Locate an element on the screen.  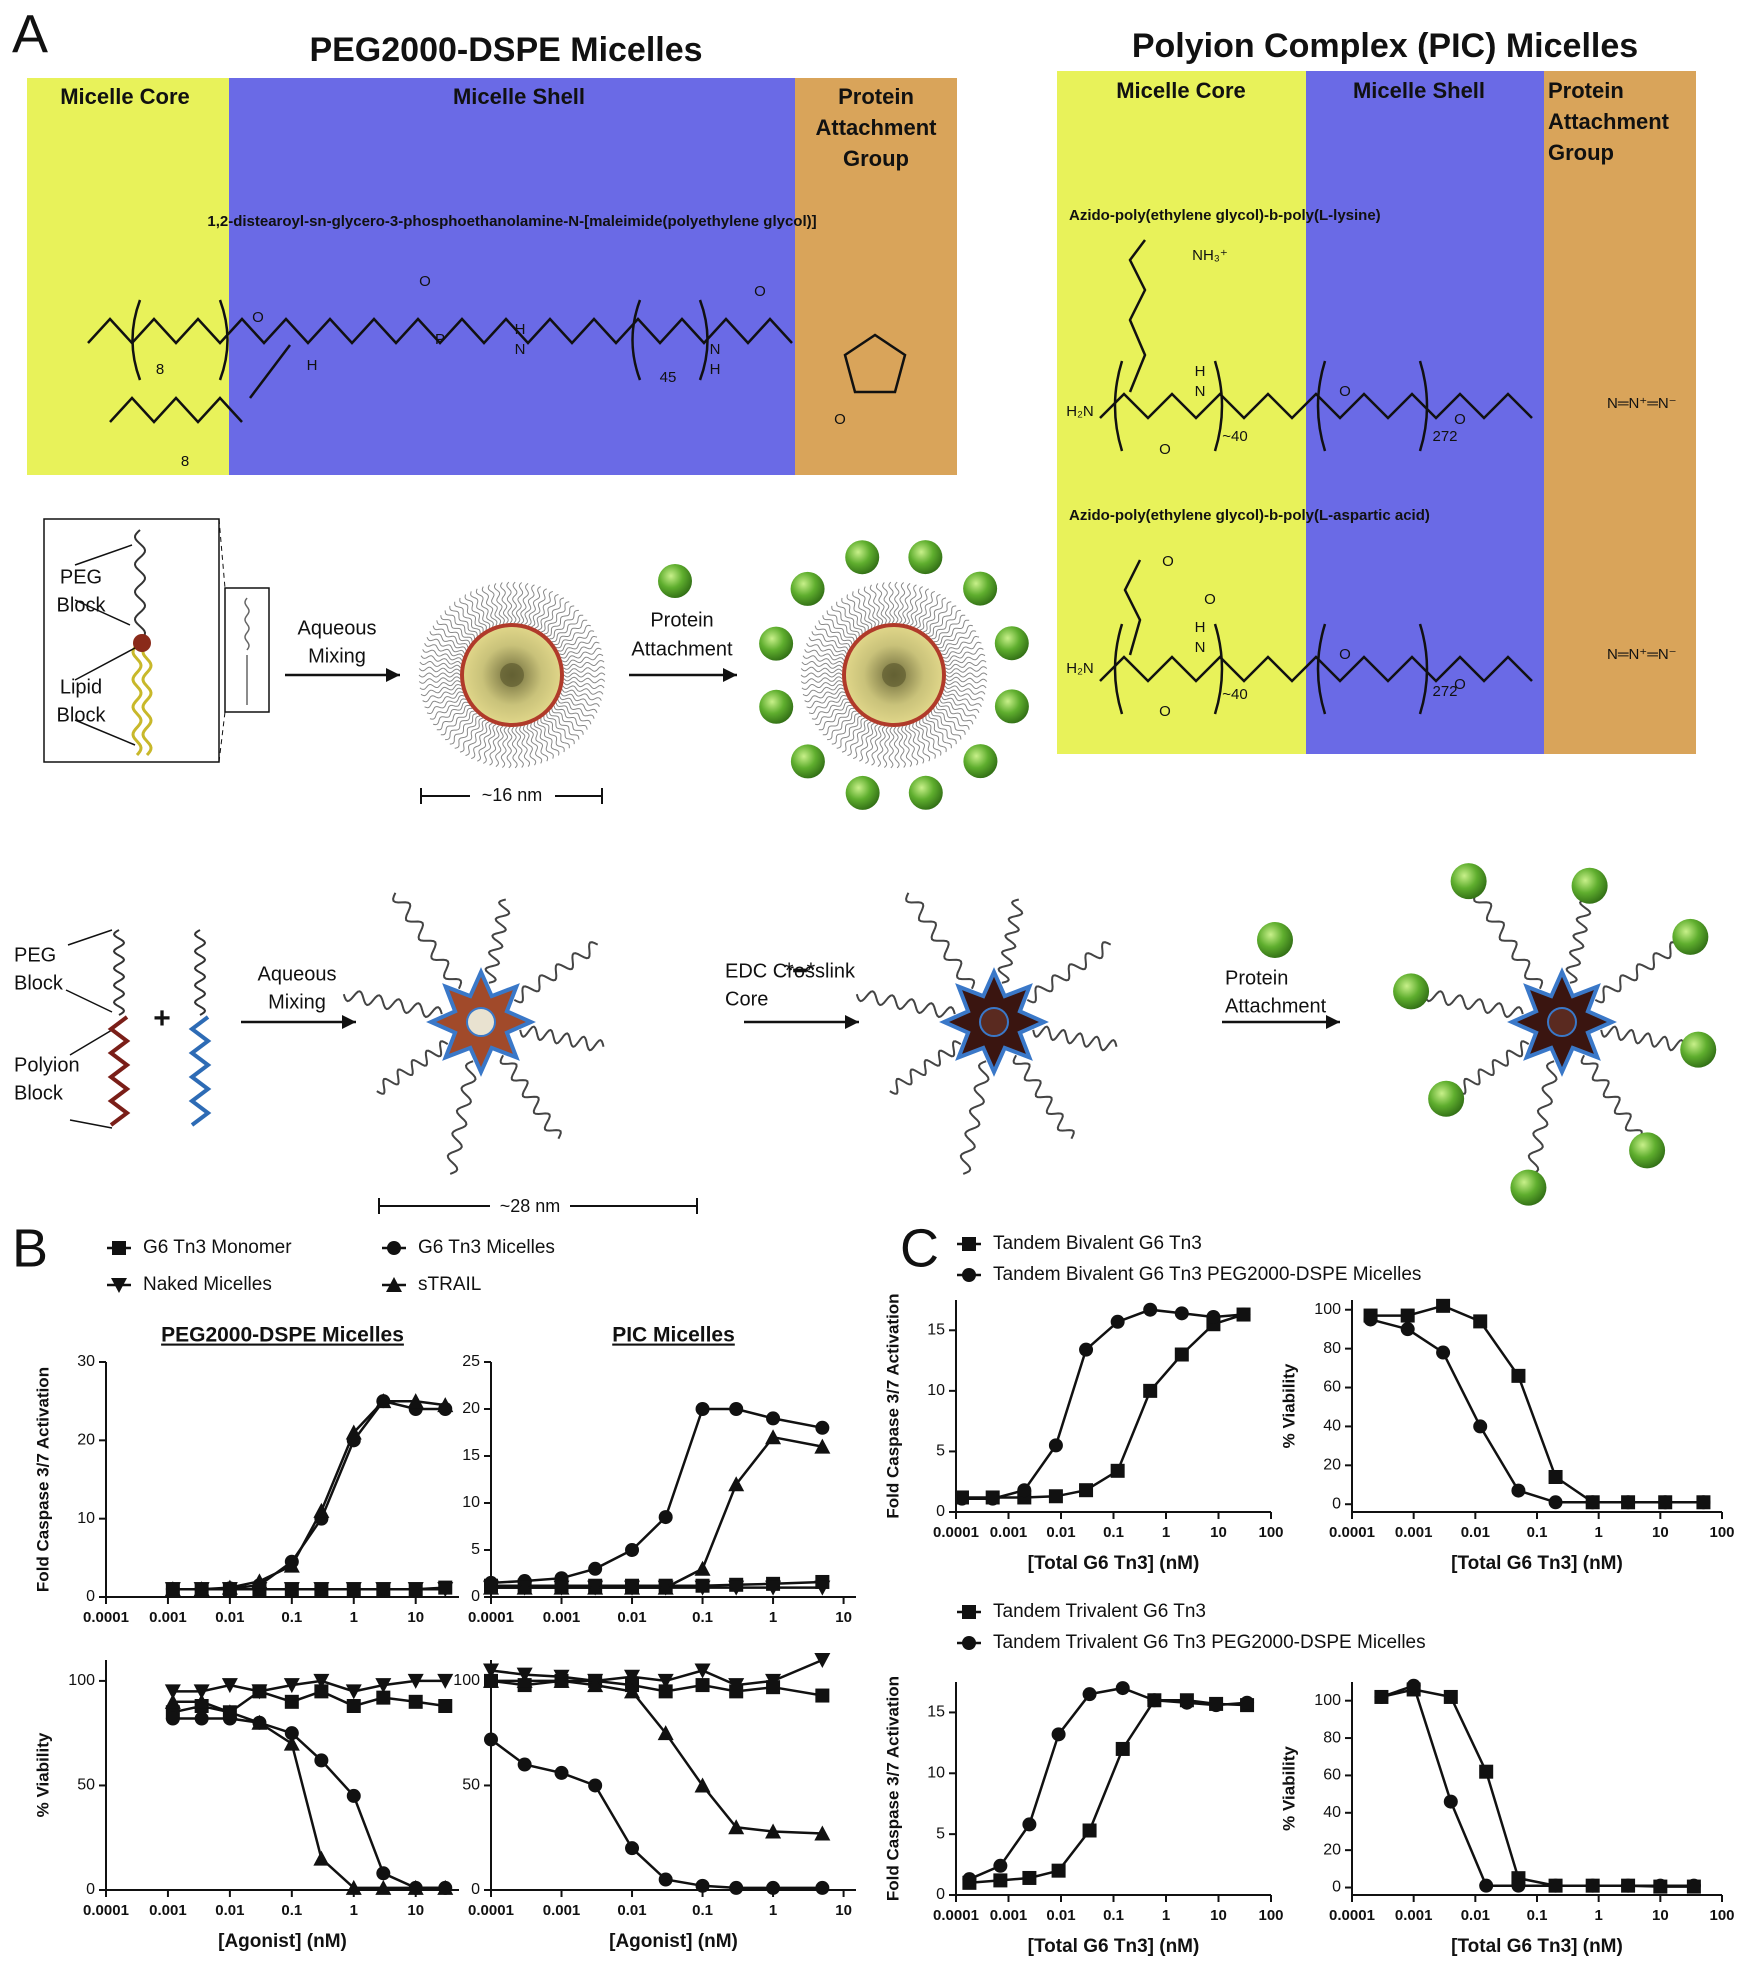
scale-bar is located at coordinates (511, 796).